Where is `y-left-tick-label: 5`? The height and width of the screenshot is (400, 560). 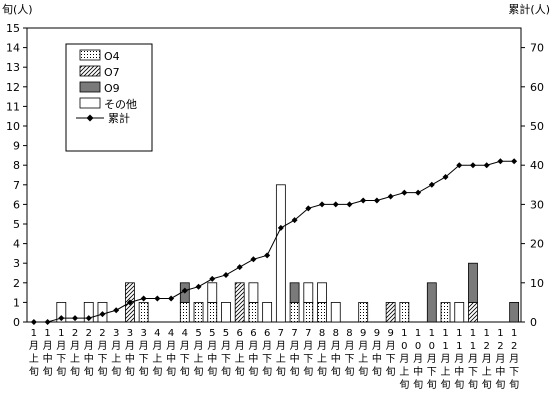 y-left-tick-label: 5 is located at coordinates (16, 224).